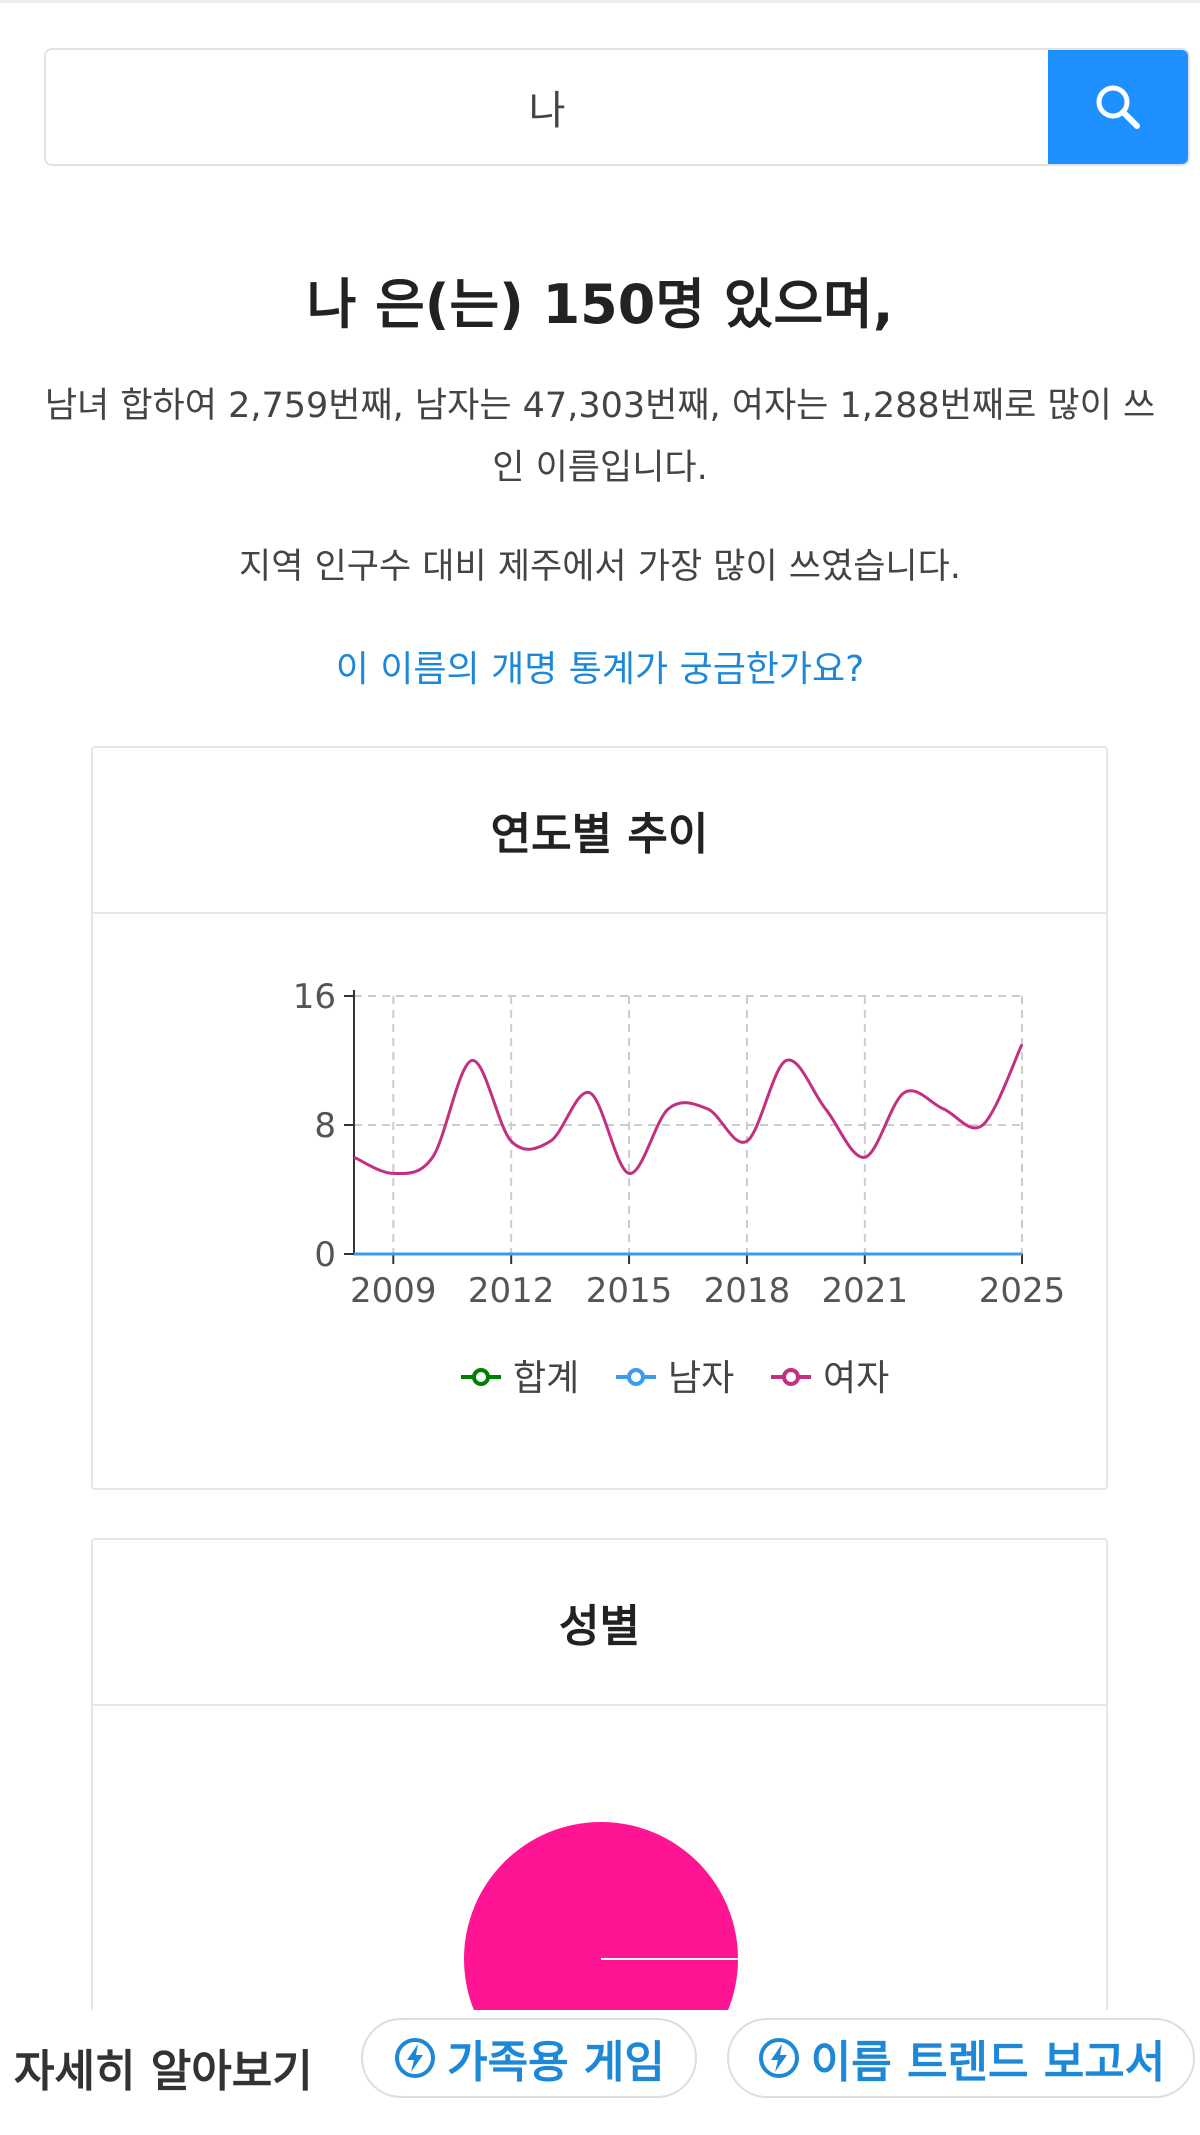 The image size is (1200, 2135). Describe the element at coordinates (599, 831) in the screenshot. I see `yearly-trend-title: 연도별 추이` at that location.